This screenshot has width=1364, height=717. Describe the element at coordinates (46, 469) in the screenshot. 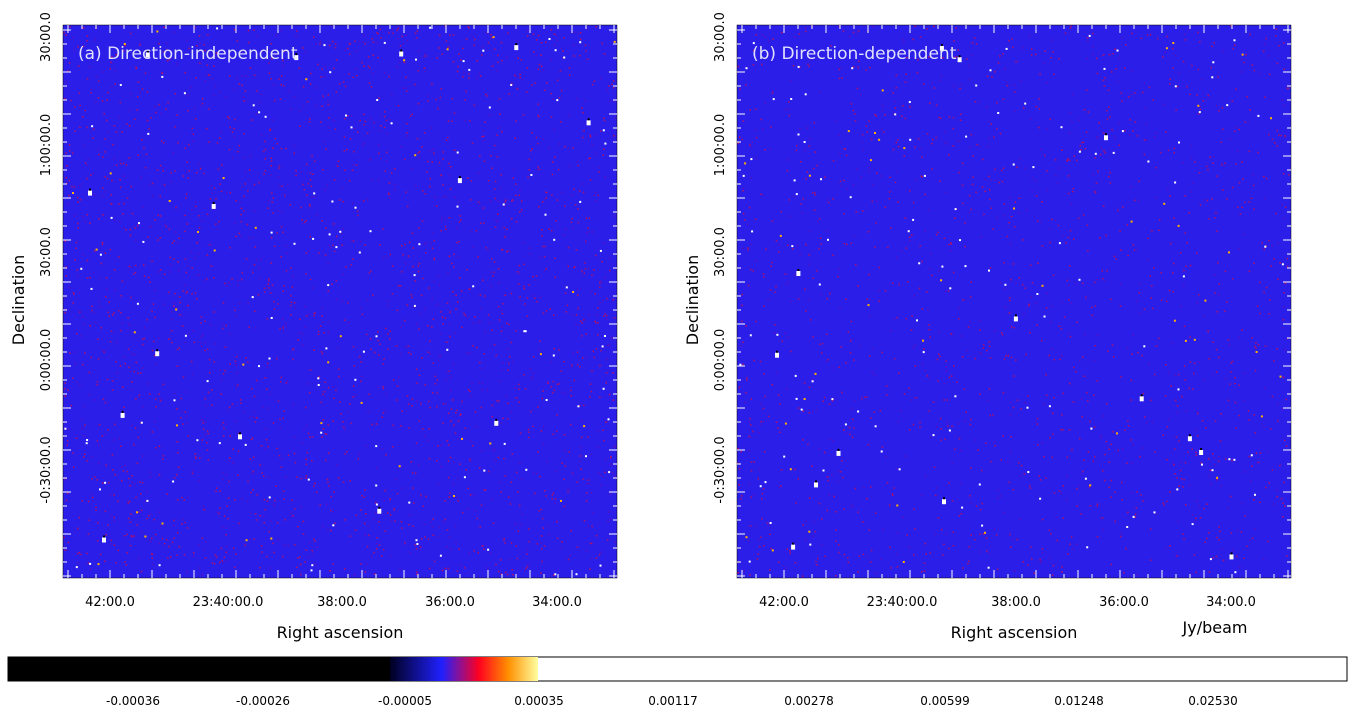

I see `y-tick-label: -0:30:00.0` at that location.